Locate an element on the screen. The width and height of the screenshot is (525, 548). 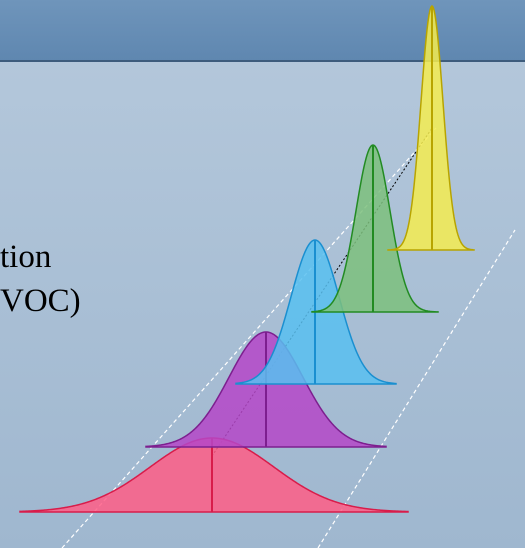
bell-curve-green is located at coordinates (375, 228).